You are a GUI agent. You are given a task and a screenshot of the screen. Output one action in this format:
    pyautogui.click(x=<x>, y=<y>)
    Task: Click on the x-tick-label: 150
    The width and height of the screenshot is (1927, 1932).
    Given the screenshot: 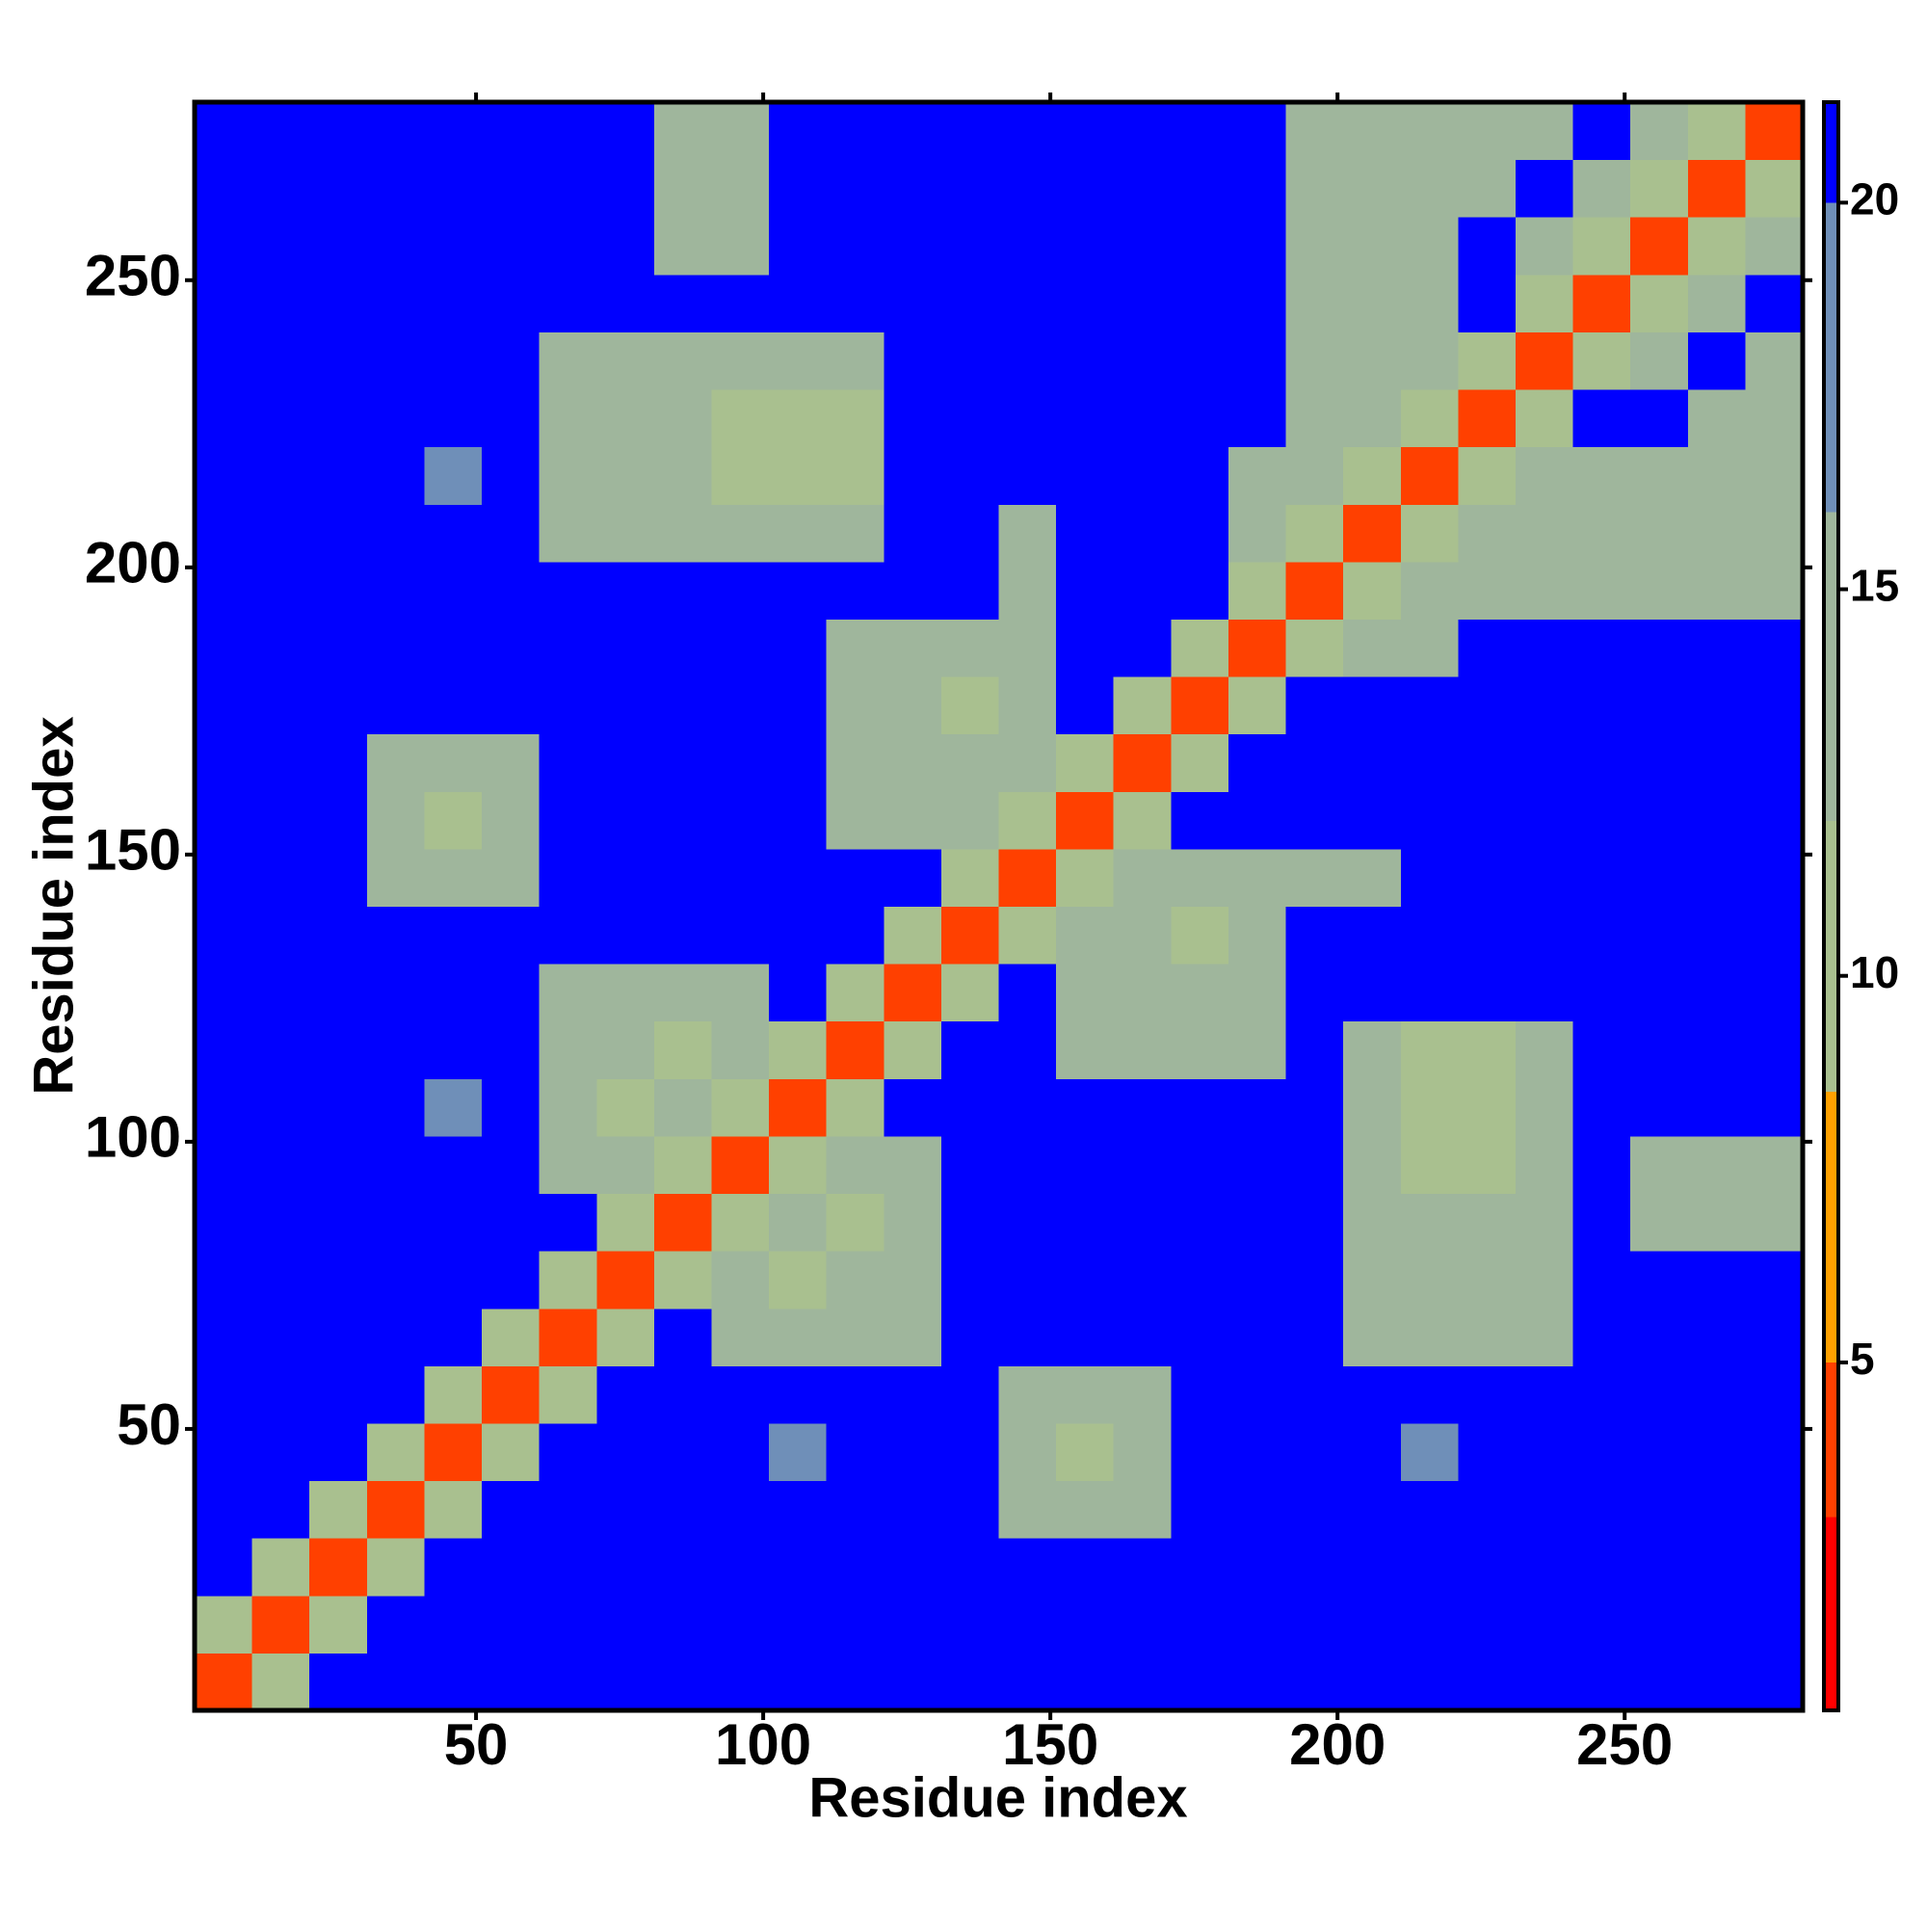 What is the action you would take?
    pyautogui.click(x=1050, y=1744)
    